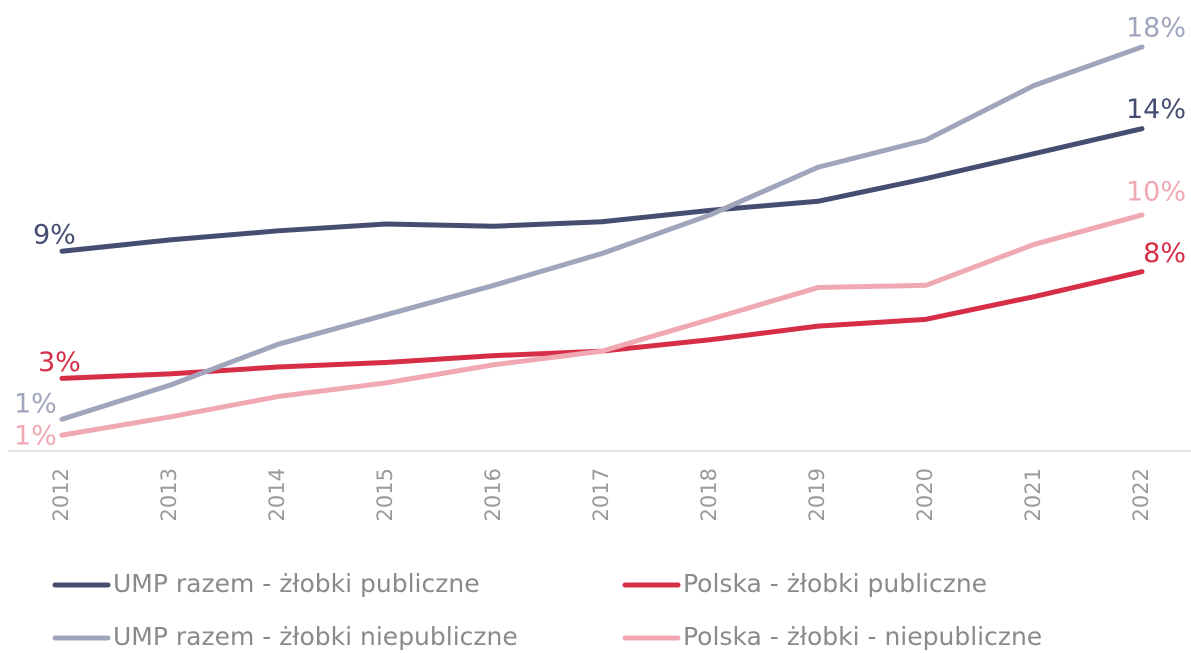  I want to click on x-tick-label: 2020, so click(925, 494).